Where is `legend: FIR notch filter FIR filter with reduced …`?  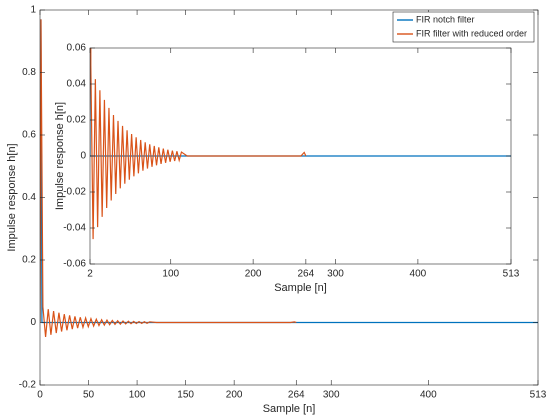
legend: FIR notch filter FIR filter with reduced … is located at coordinates (463, 27).